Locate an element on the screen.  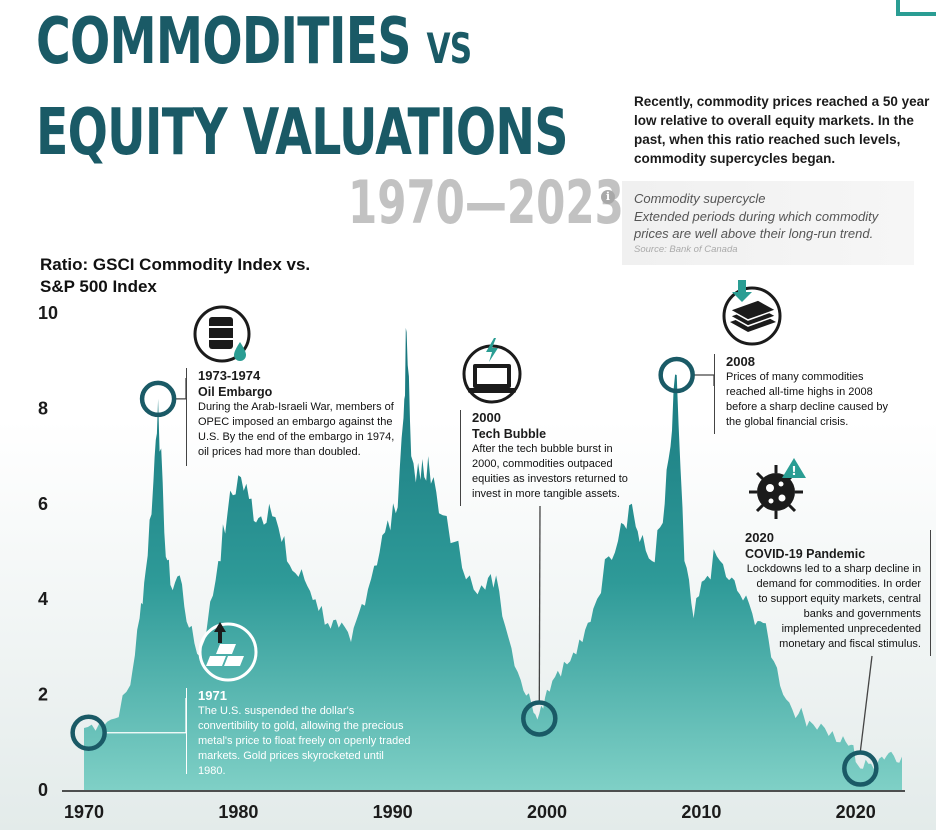
gold-bars-arrow-up-icon is located at coordinates (228, 652).